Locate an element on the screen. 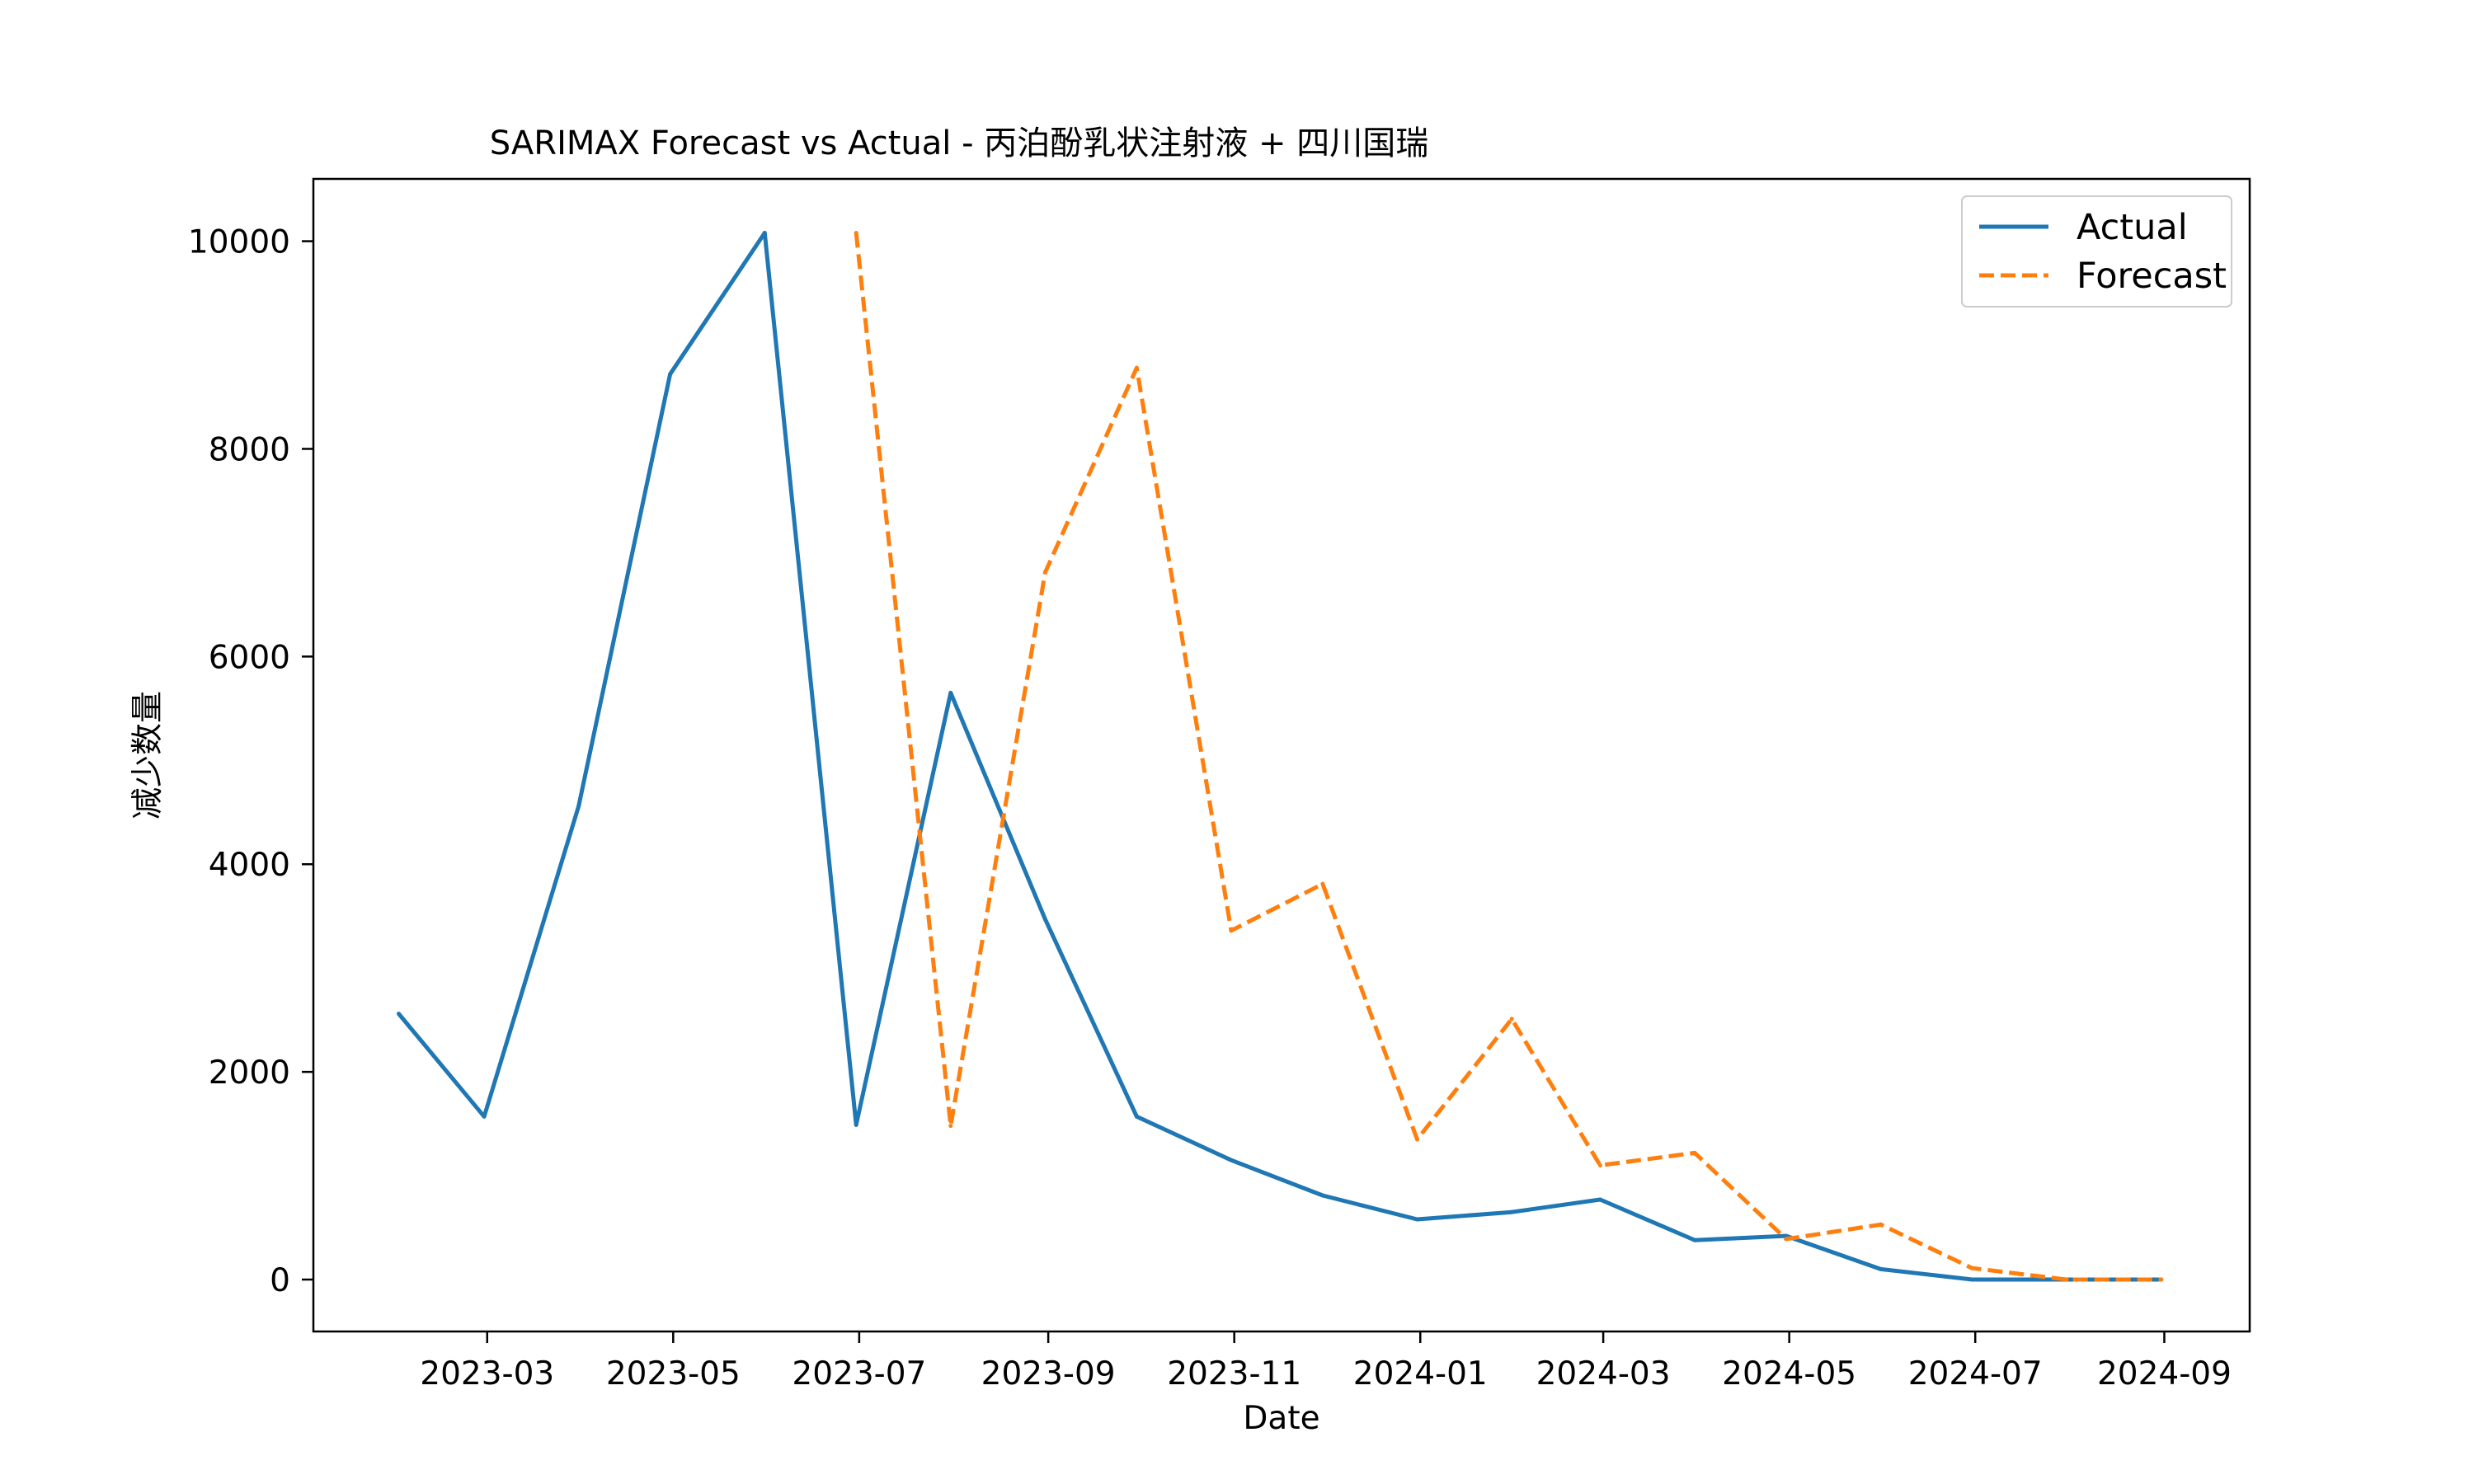  y-axis: 0 2000 4000 6000 8000 10000 is located at coordinates (250, 761).